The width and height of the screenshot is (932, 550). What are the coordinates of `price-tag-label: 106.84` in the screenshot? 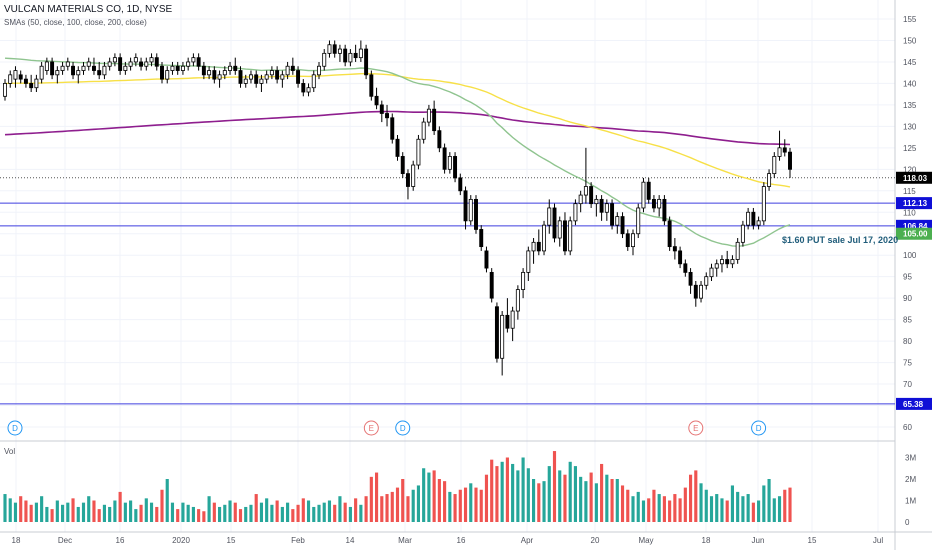 It's located at (915, 226).